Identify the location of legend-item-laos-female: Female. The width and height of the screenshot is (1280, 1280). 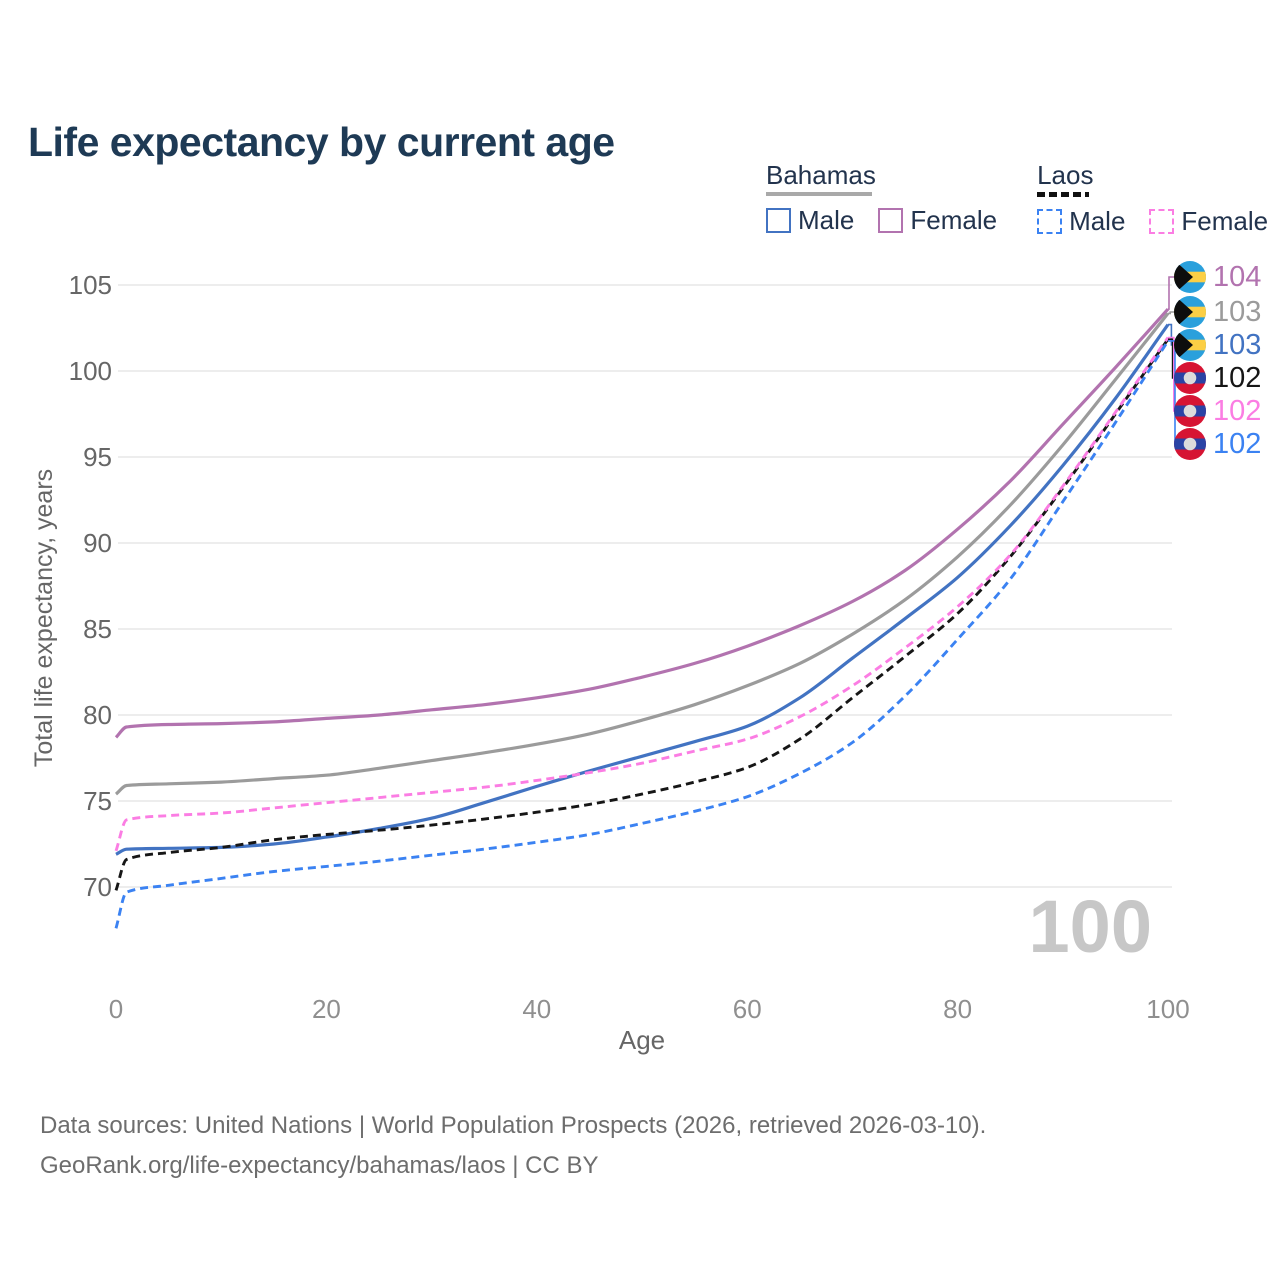
(1208, 221).